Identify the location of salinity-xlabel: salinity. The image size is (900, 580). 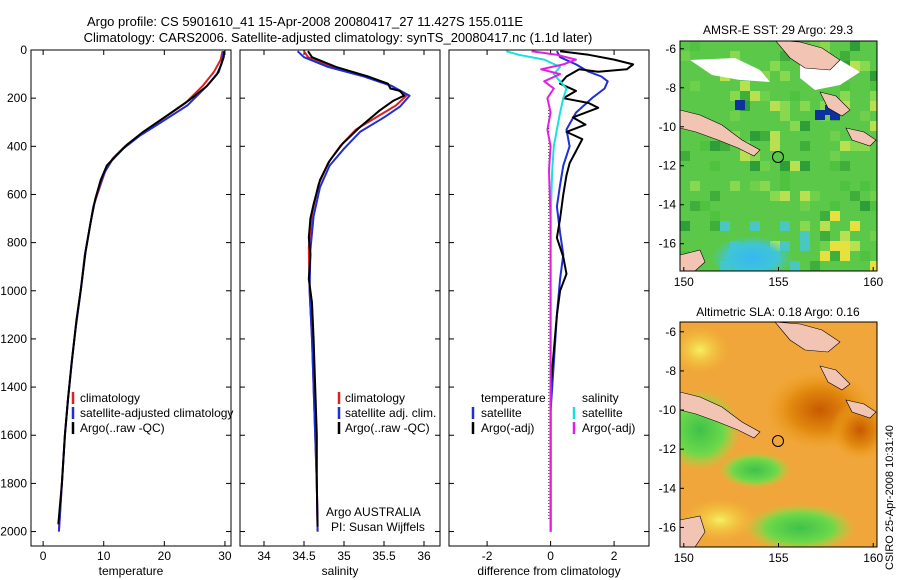
(340, 571).